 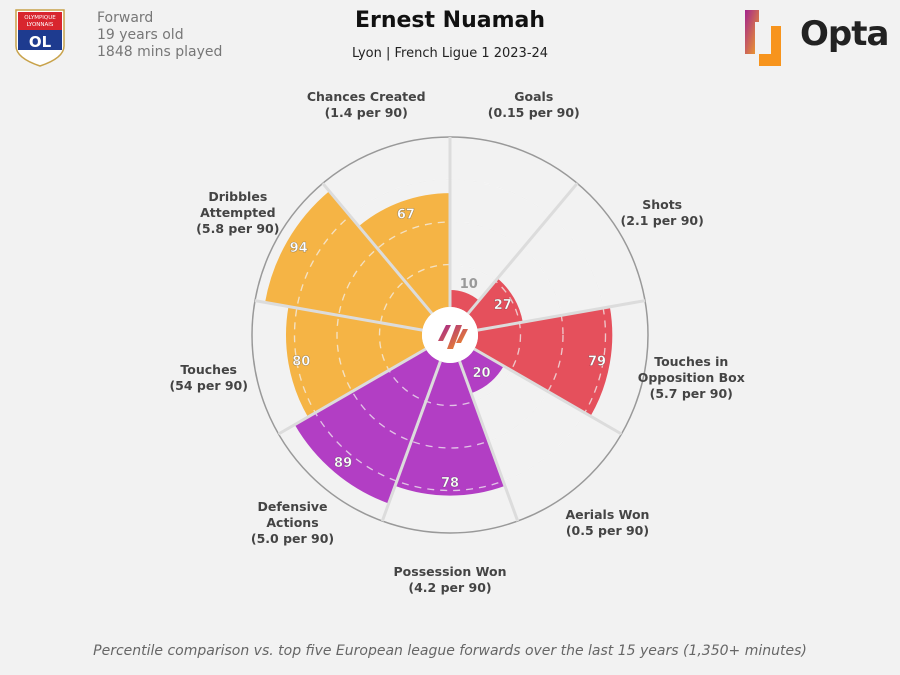 I want to click on value-label: 80, so click(x=301, y=362).